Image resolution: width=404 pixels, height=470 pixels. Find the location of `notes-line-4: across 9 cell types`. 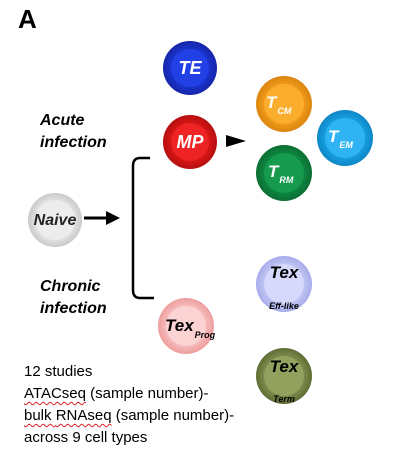

notes-line-4: across 9 cell types is located at coordinates (86, 437).